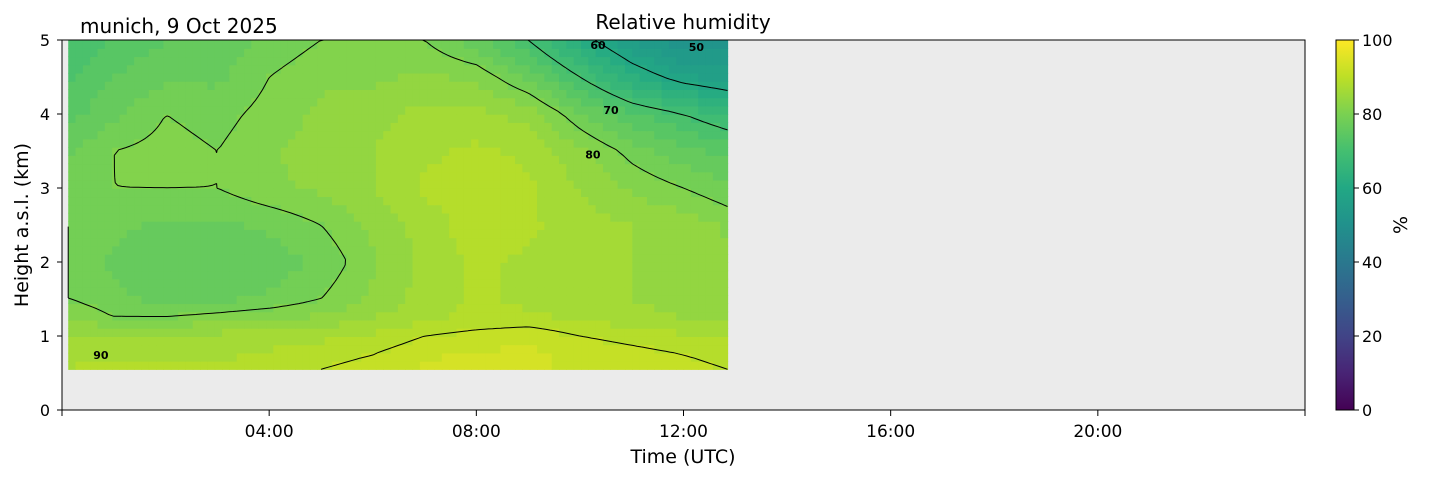 This screenshot has height=482, width=1429. Describe the element at coordinates (611, 110) in the screenshot. I see `contour-label: 70` at that location.